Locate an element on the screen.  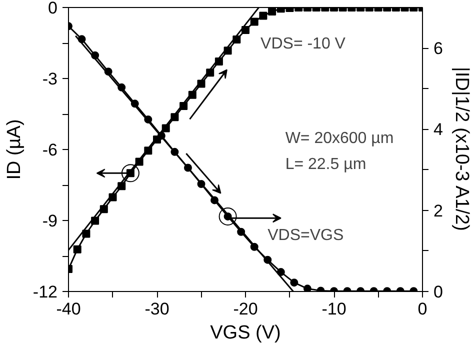
y-tick-label: -9 is located at coordinates (50, 221).